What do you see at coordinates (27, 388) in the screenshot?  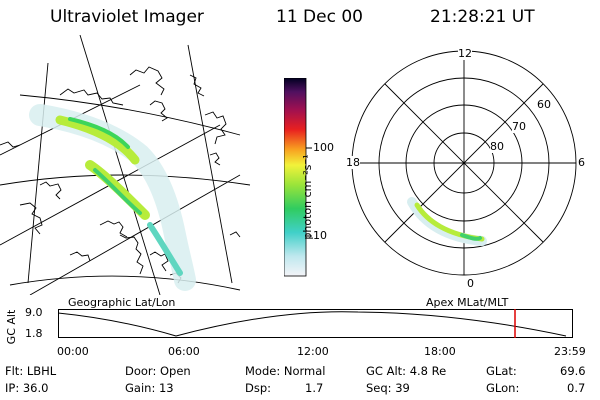 I see `ip-info: IP: 36.0` at bounding box center [27, 388].